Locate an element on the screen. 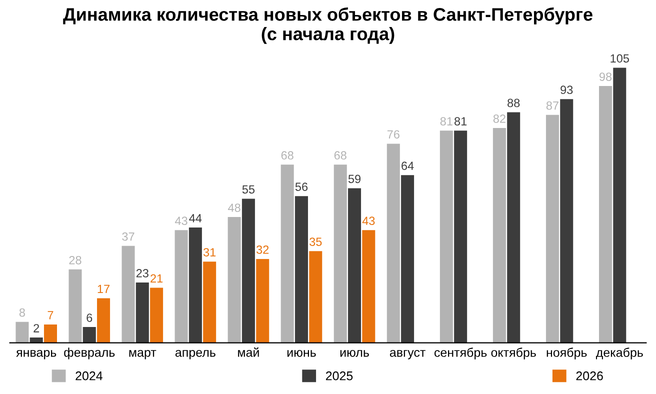 The height and width of the screenshot is (394, 656). data-label: 17 is located at coordinates (104, 289).